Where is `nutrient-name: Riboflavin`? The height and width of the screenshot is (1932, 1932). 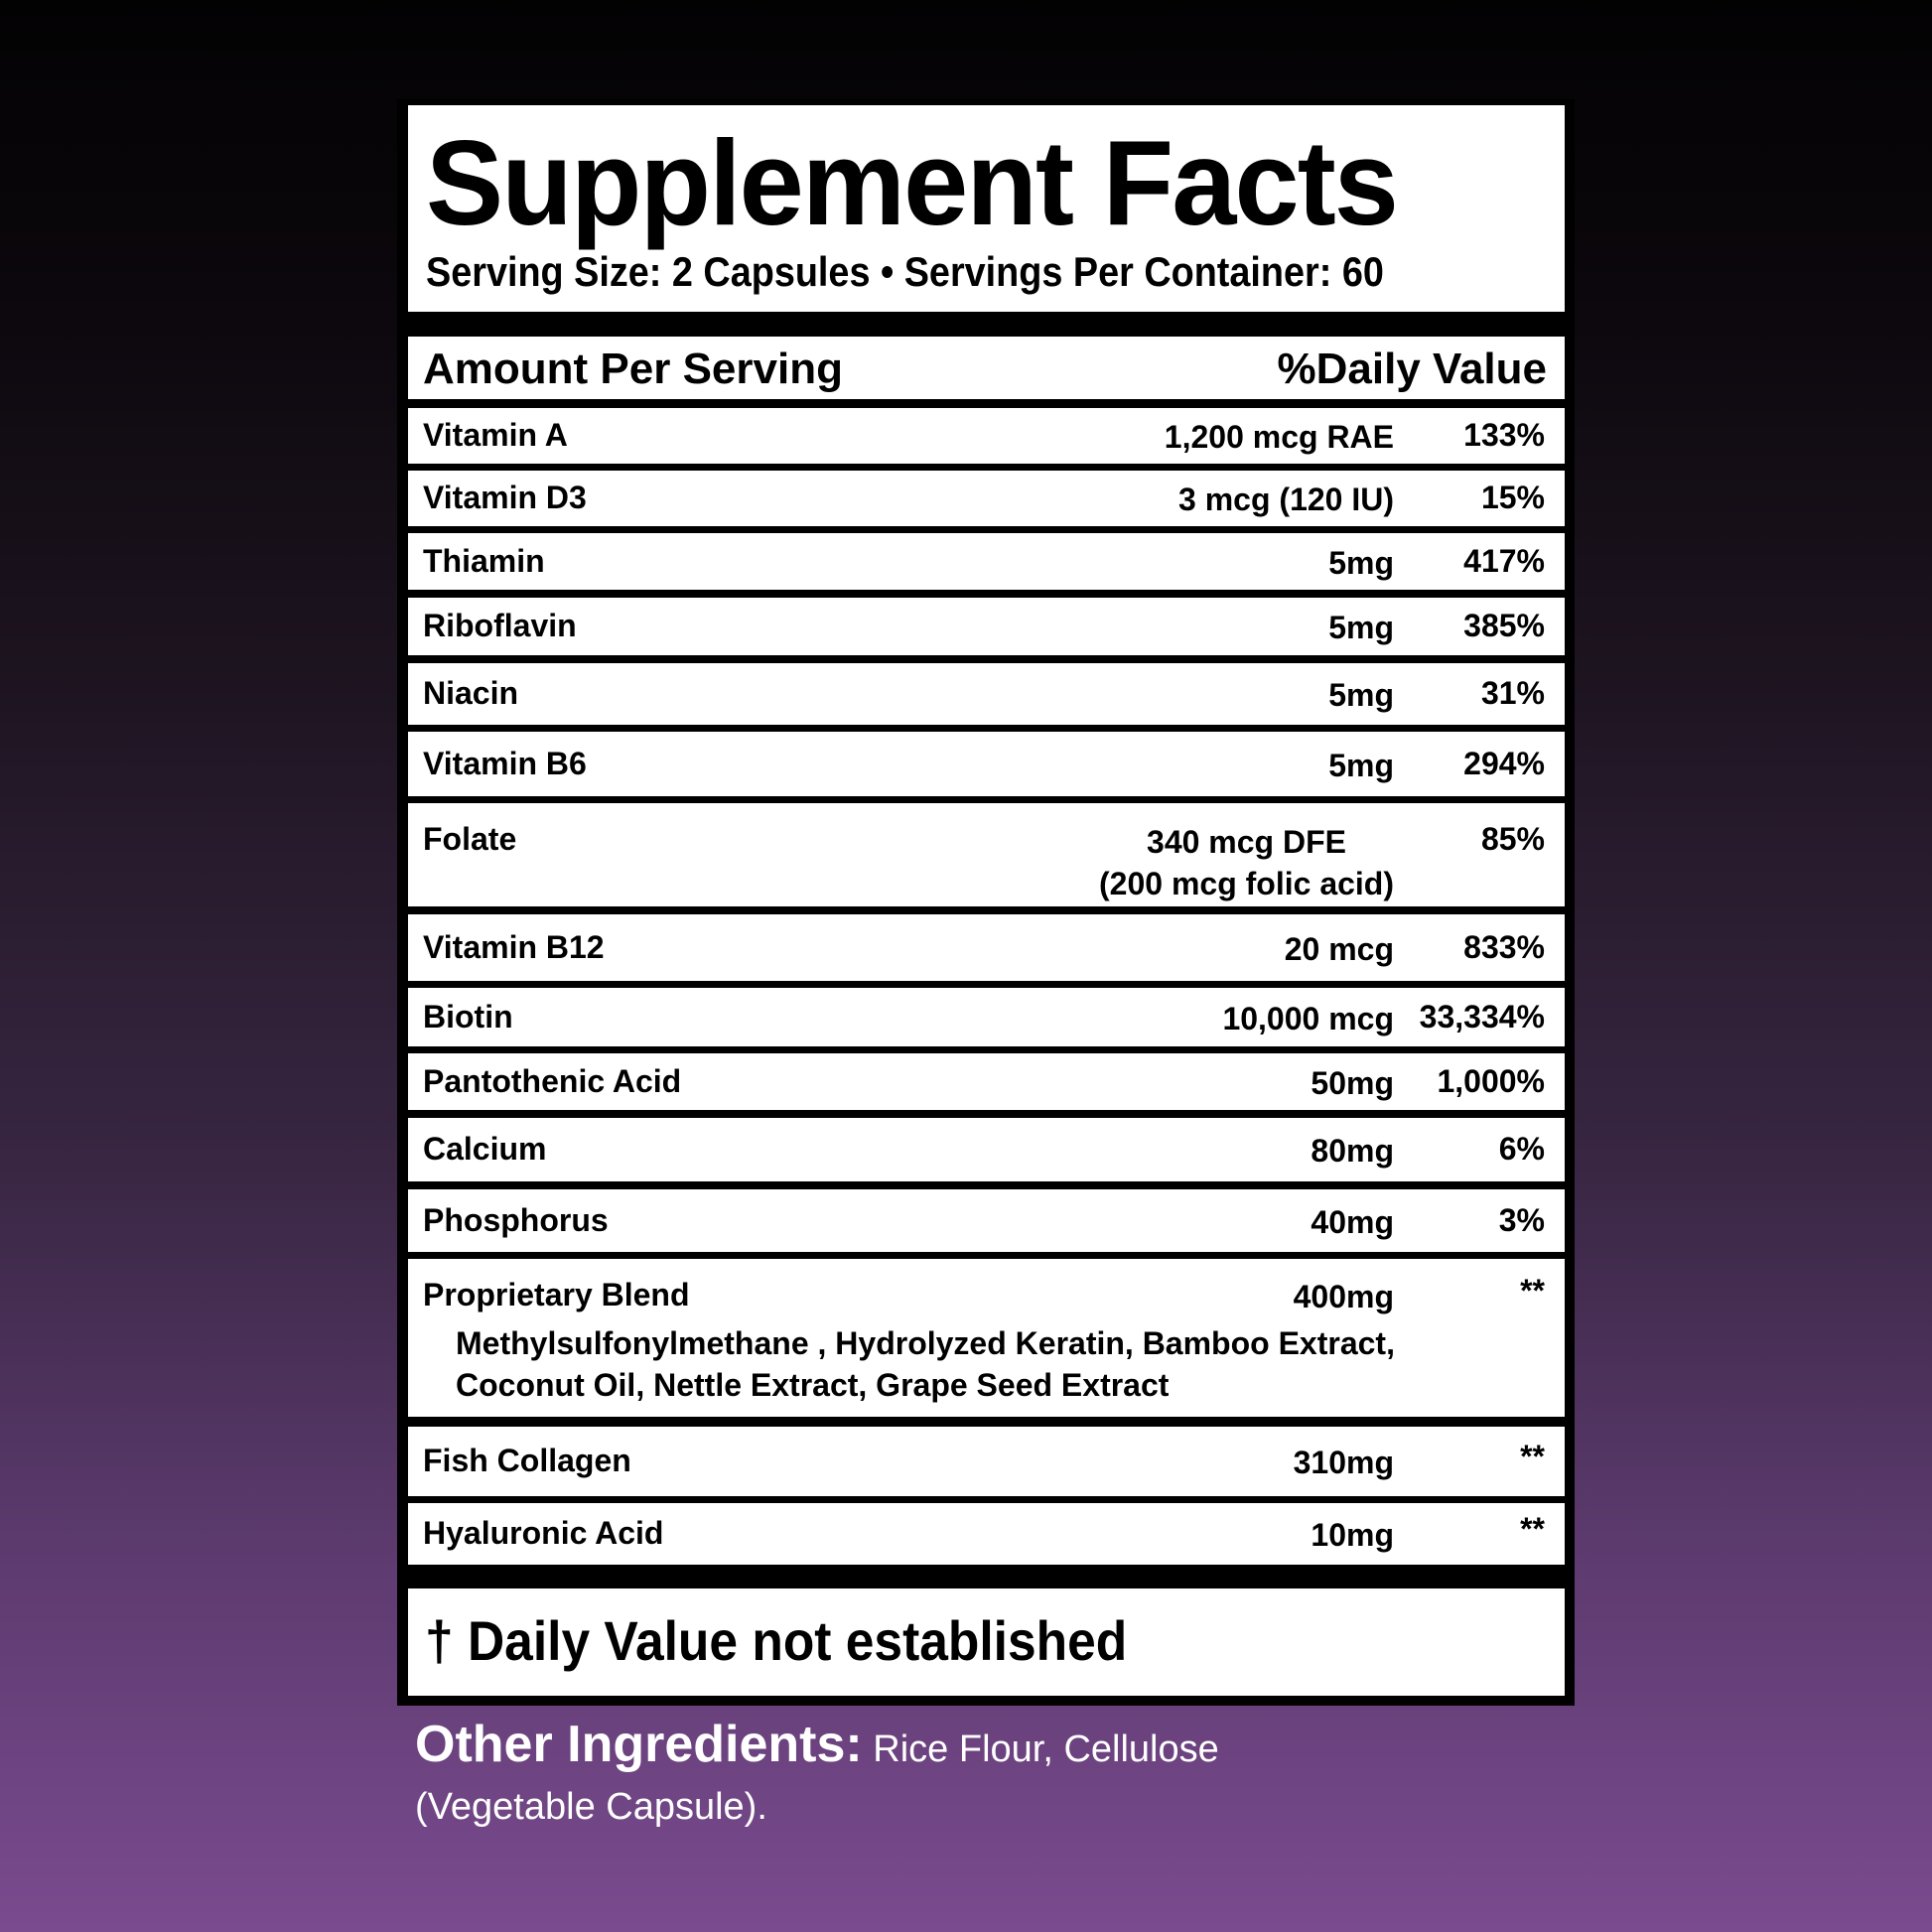 nutrient-name: Riboflavin is located at coordinates (500, 626).